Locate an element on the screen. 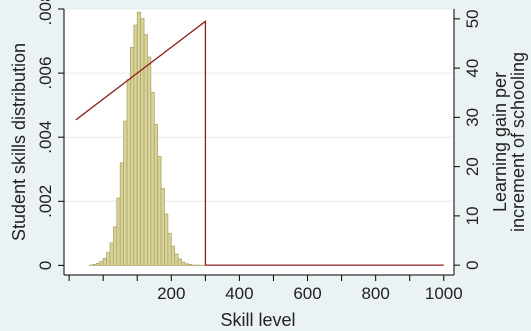 The image size is (531, 331). y-right-tick-label-2: 20 is located at coordinates (472, 166).